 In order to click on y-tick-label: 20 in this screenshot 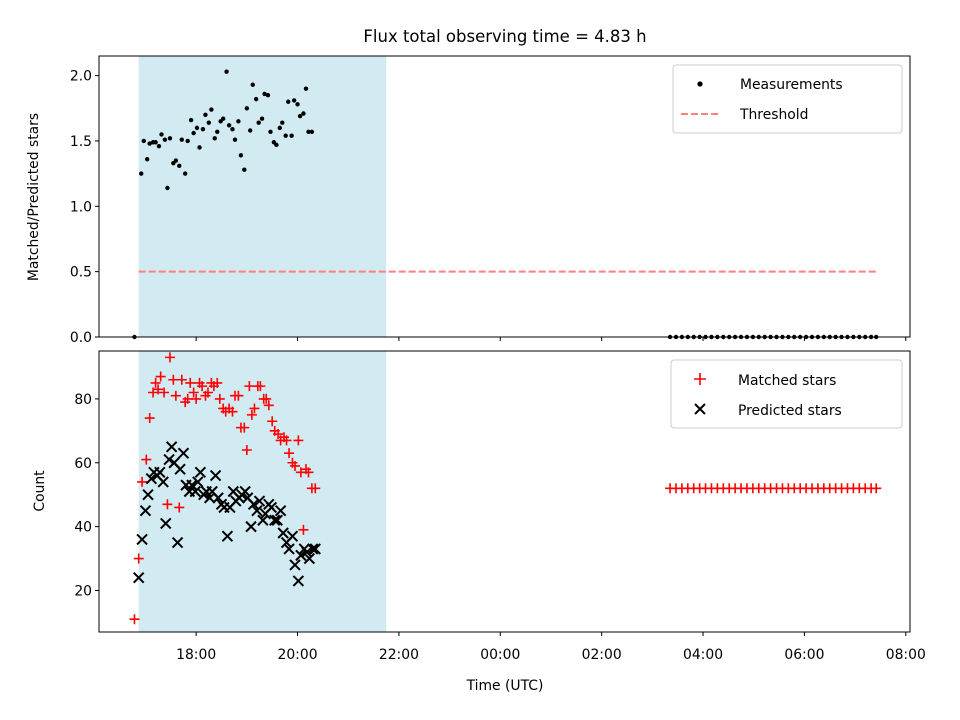, I will do `click(83, 591)`.